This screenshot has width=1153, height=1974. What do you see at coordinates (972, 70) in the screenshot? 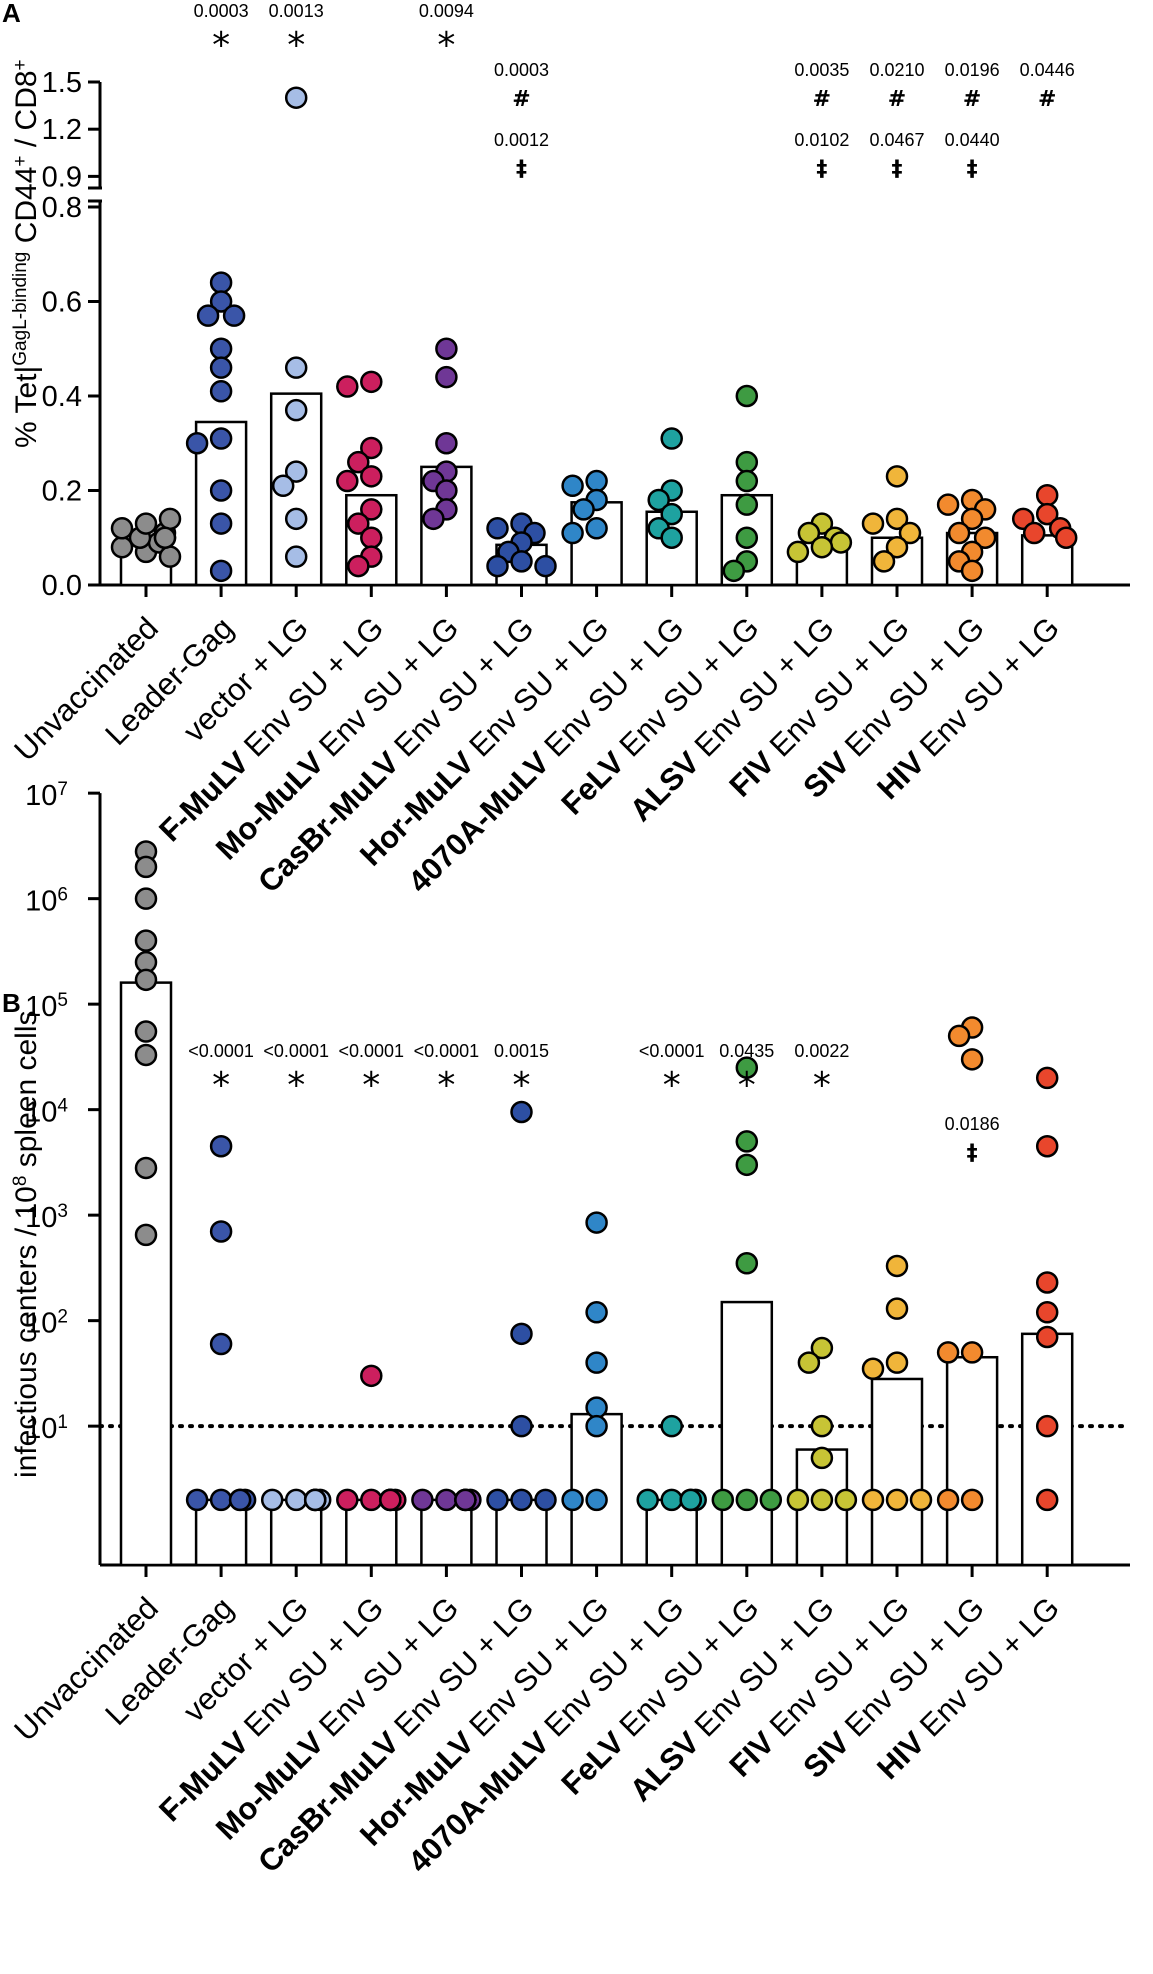
I see `panel-a-p-value: 0.0196` at bounding box center [972, 70].